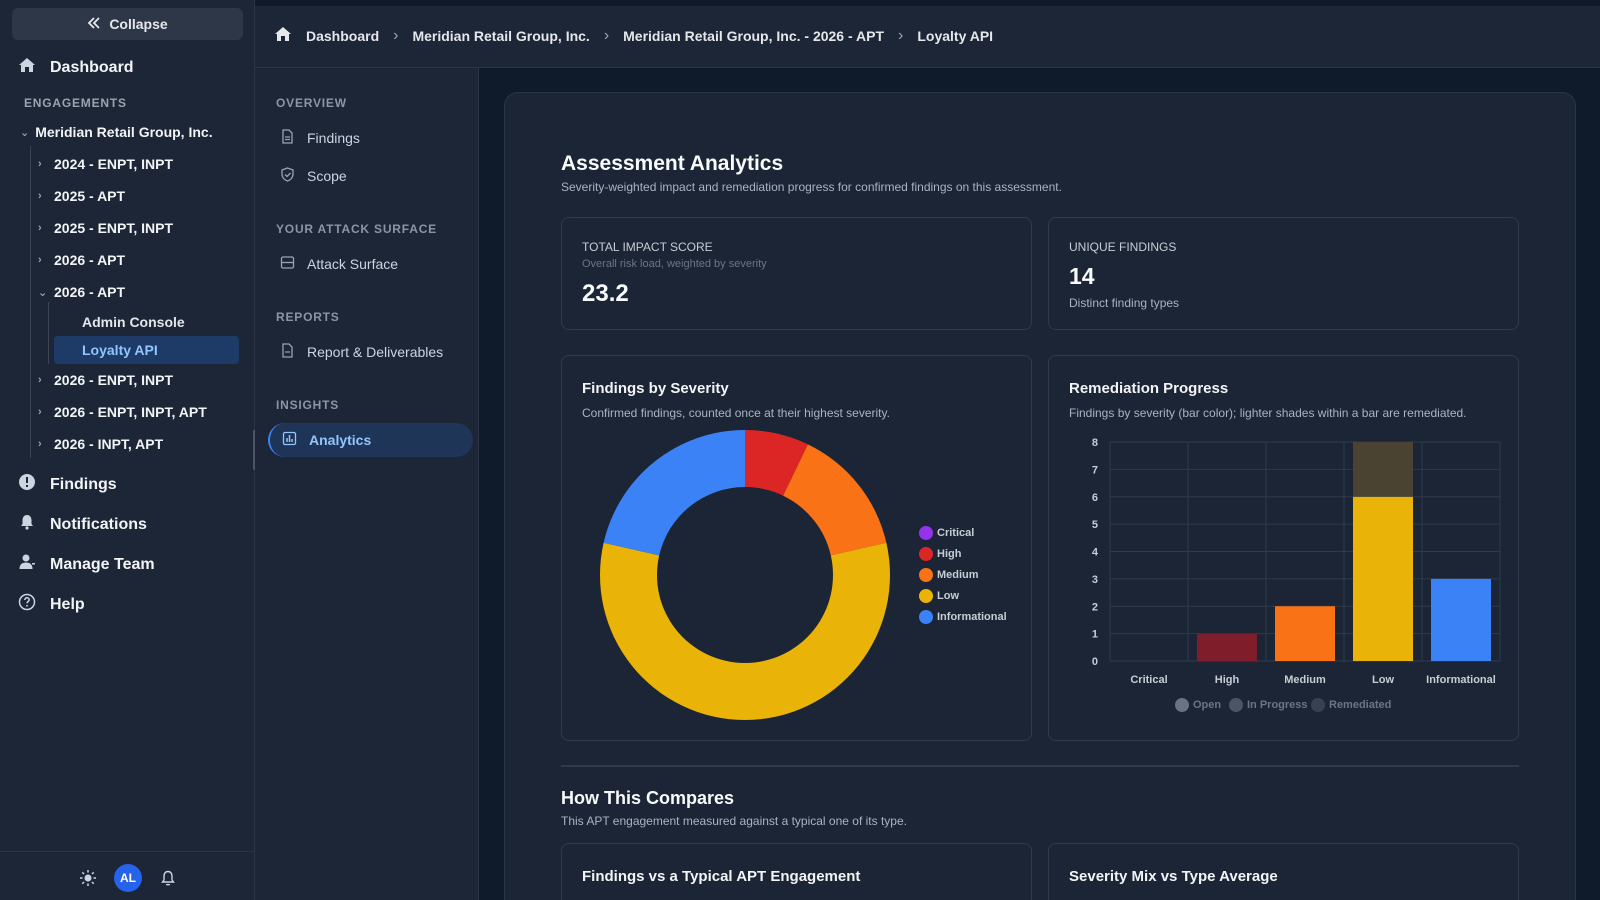 The height and width of the screenshot is (900, 1600). What do you see at coordinates (120, 350) in the screenshot?
I see `sub-item-label: Loyalty API` at bounding box center [120, 350].